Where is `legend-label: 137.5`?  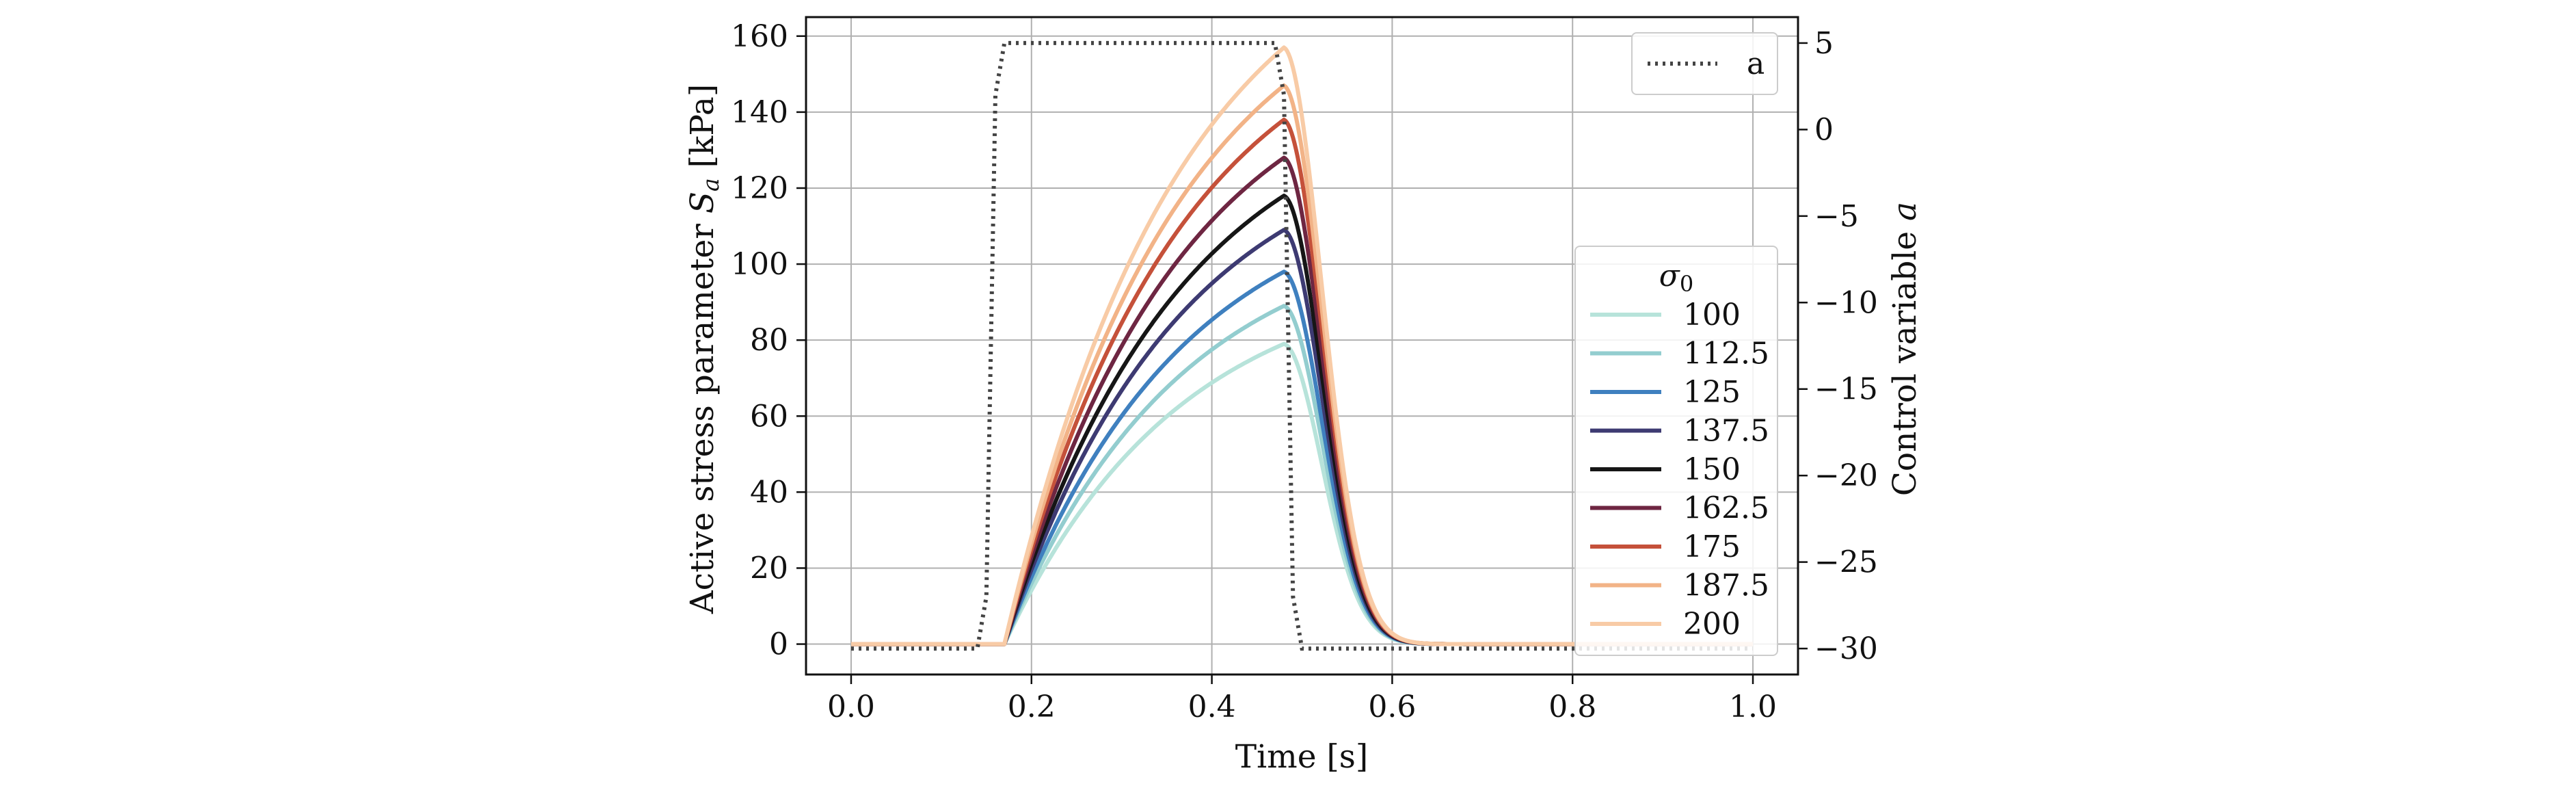
legend-label: 137.5 is located at coordinates (1726, 431).